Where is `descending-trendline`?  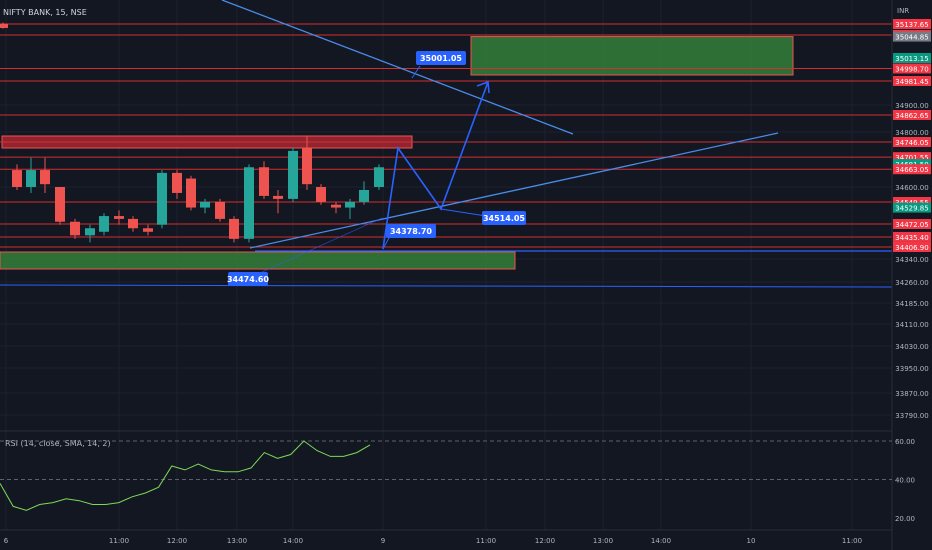
descending-trendline is located at coordinates (397, 67).